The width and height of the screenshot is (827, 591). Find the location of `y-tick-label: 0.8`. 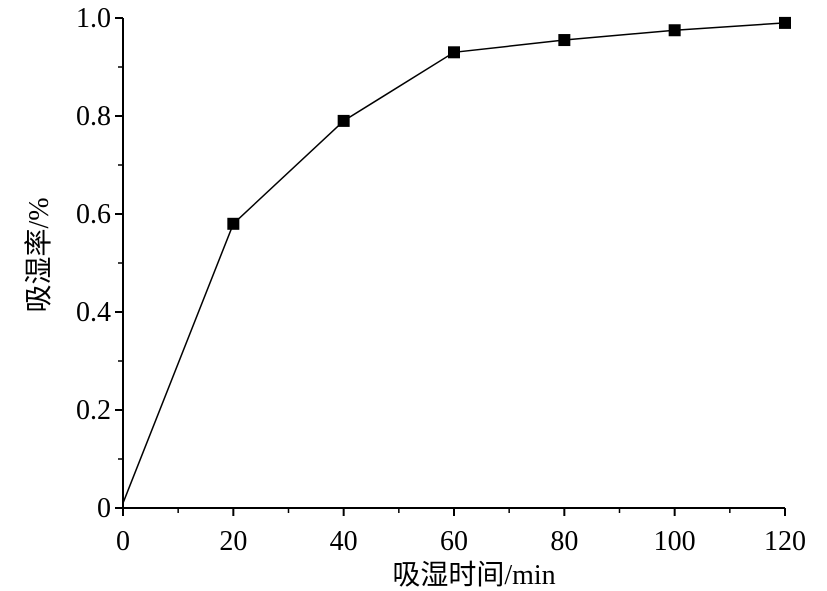

y-tick-label: 0.8 is located at coordinates (93, 116).